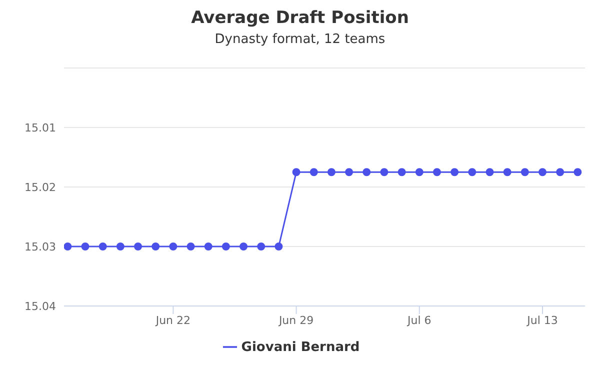 Image resolution: width=600 pixels, height=375 pixels. Describe the element at coordinates (542, 320) in the screenshot. I see `x-tick-label: Jul 13` at that location.